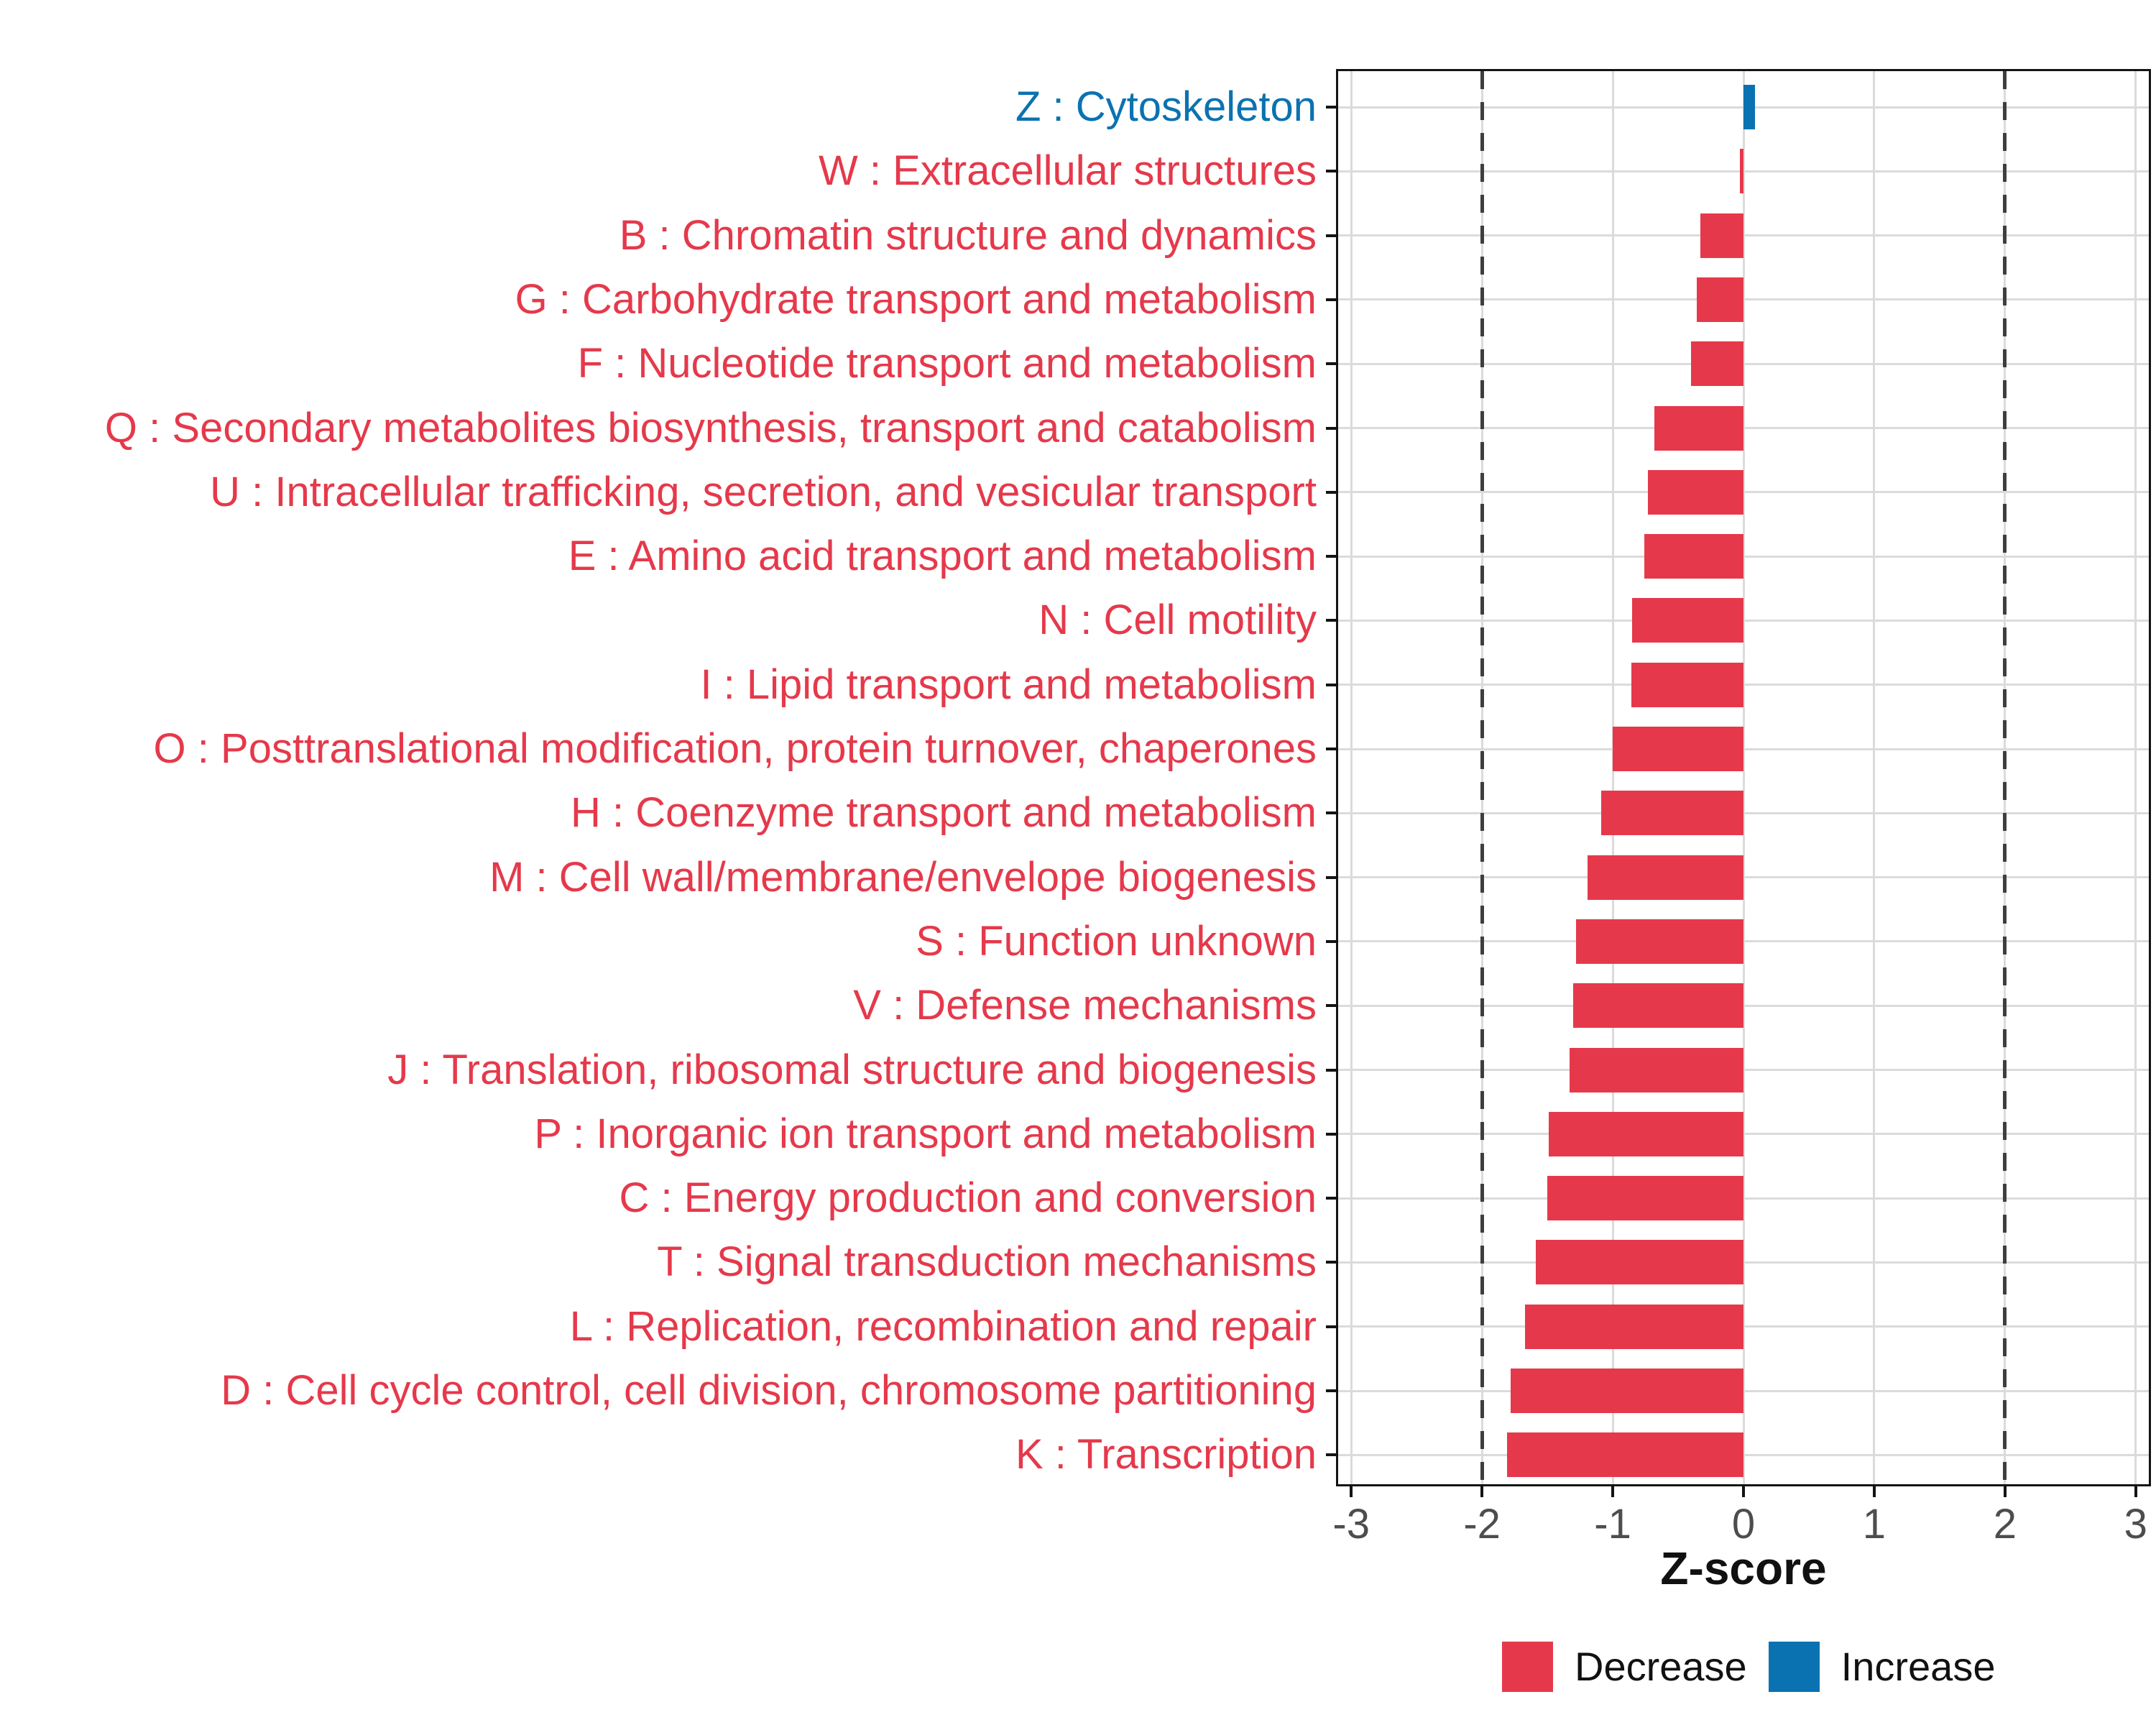  Describe the element at coordinates (1166, 1454) in the screenshot. I see `category-label: K : Transcription` at that location.